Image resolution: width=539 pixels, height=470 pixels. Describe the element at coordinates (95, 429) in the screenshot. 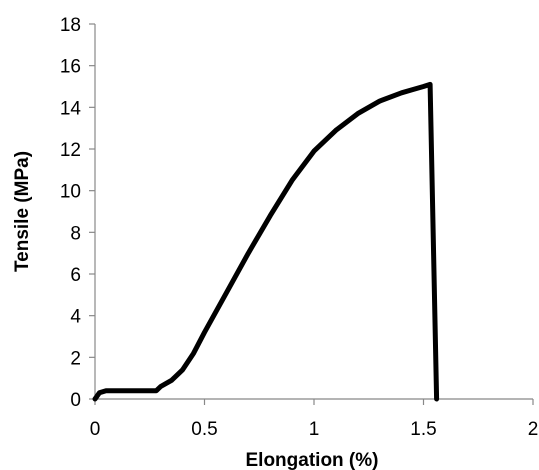

I see `x-tick-label: 0` at that location.